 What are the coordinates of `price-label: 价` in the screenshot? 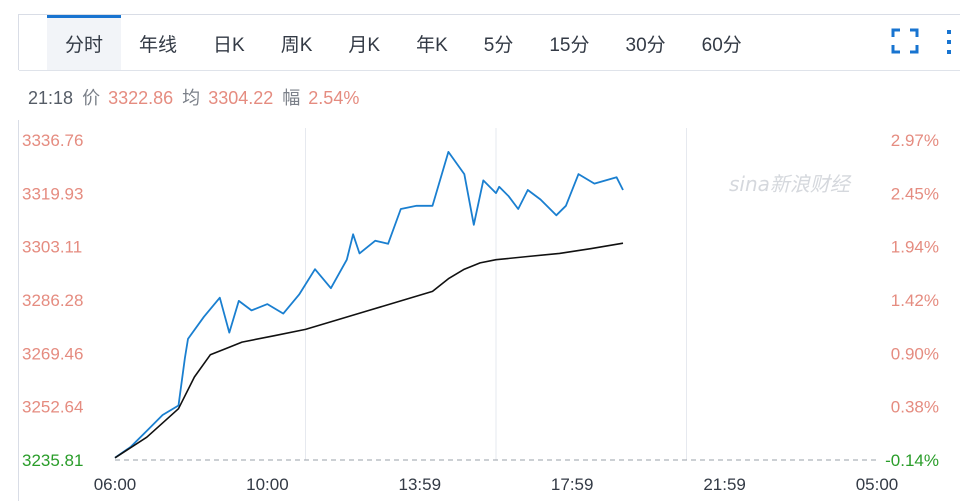 It's located at (91, 98).